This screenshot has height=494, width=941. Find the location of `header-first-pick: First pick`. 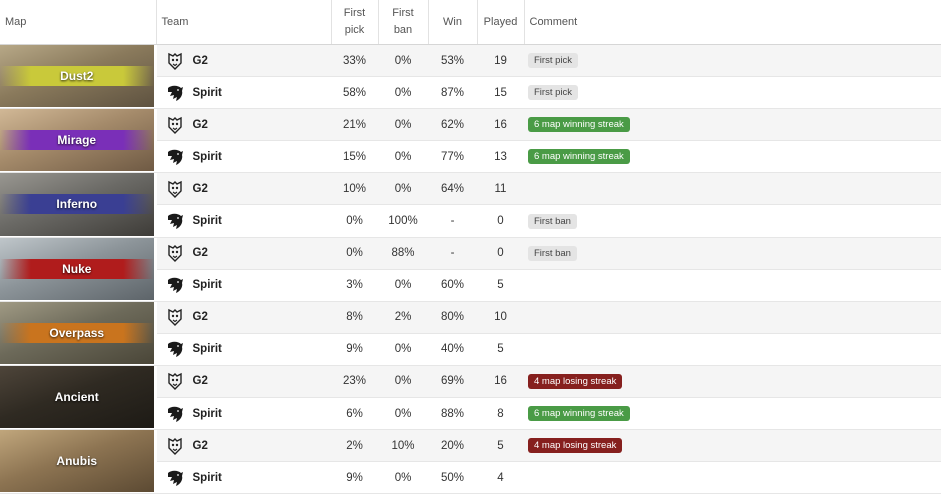

header-first-pick: First pick is located at coordinates (355, 22).